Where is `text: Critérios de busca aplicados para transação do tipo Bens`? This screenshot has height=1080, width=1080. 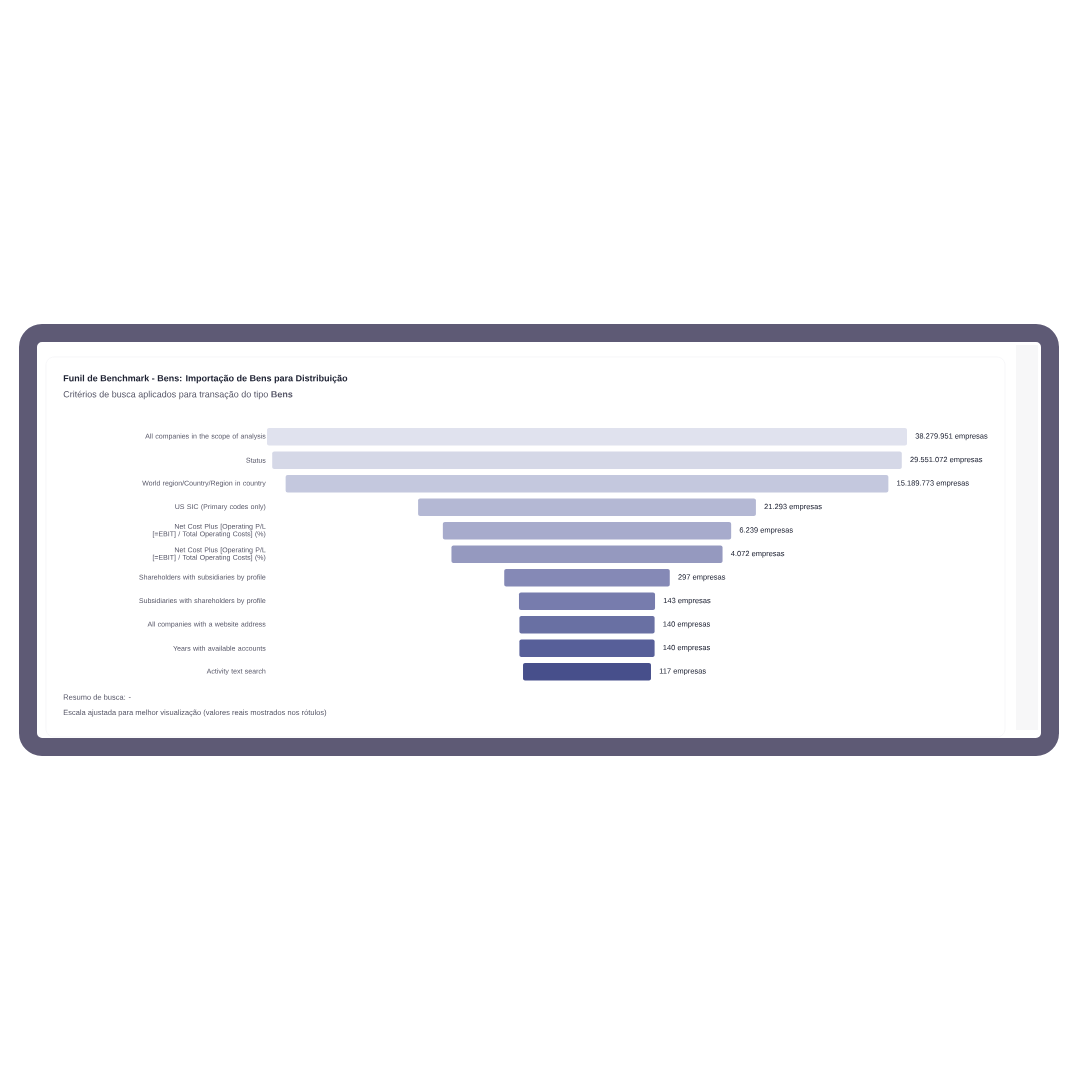 text: Critérios de busca aplicados para transação do tipo Bens is located at coordinates (178, 395).